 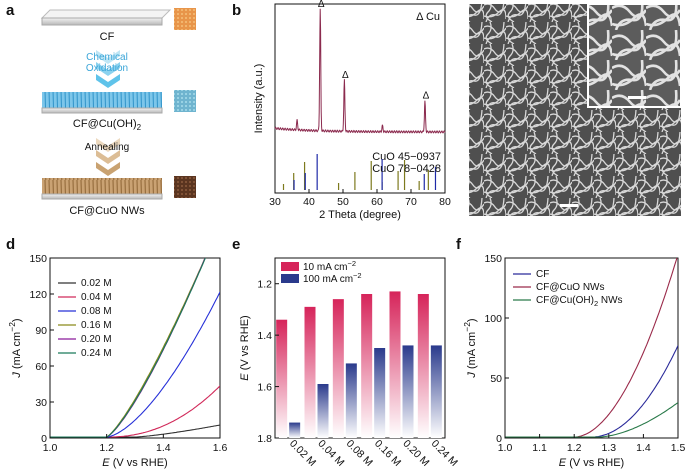 I want to click on x-tick-label-0: 30, so click(x=275, y=202).